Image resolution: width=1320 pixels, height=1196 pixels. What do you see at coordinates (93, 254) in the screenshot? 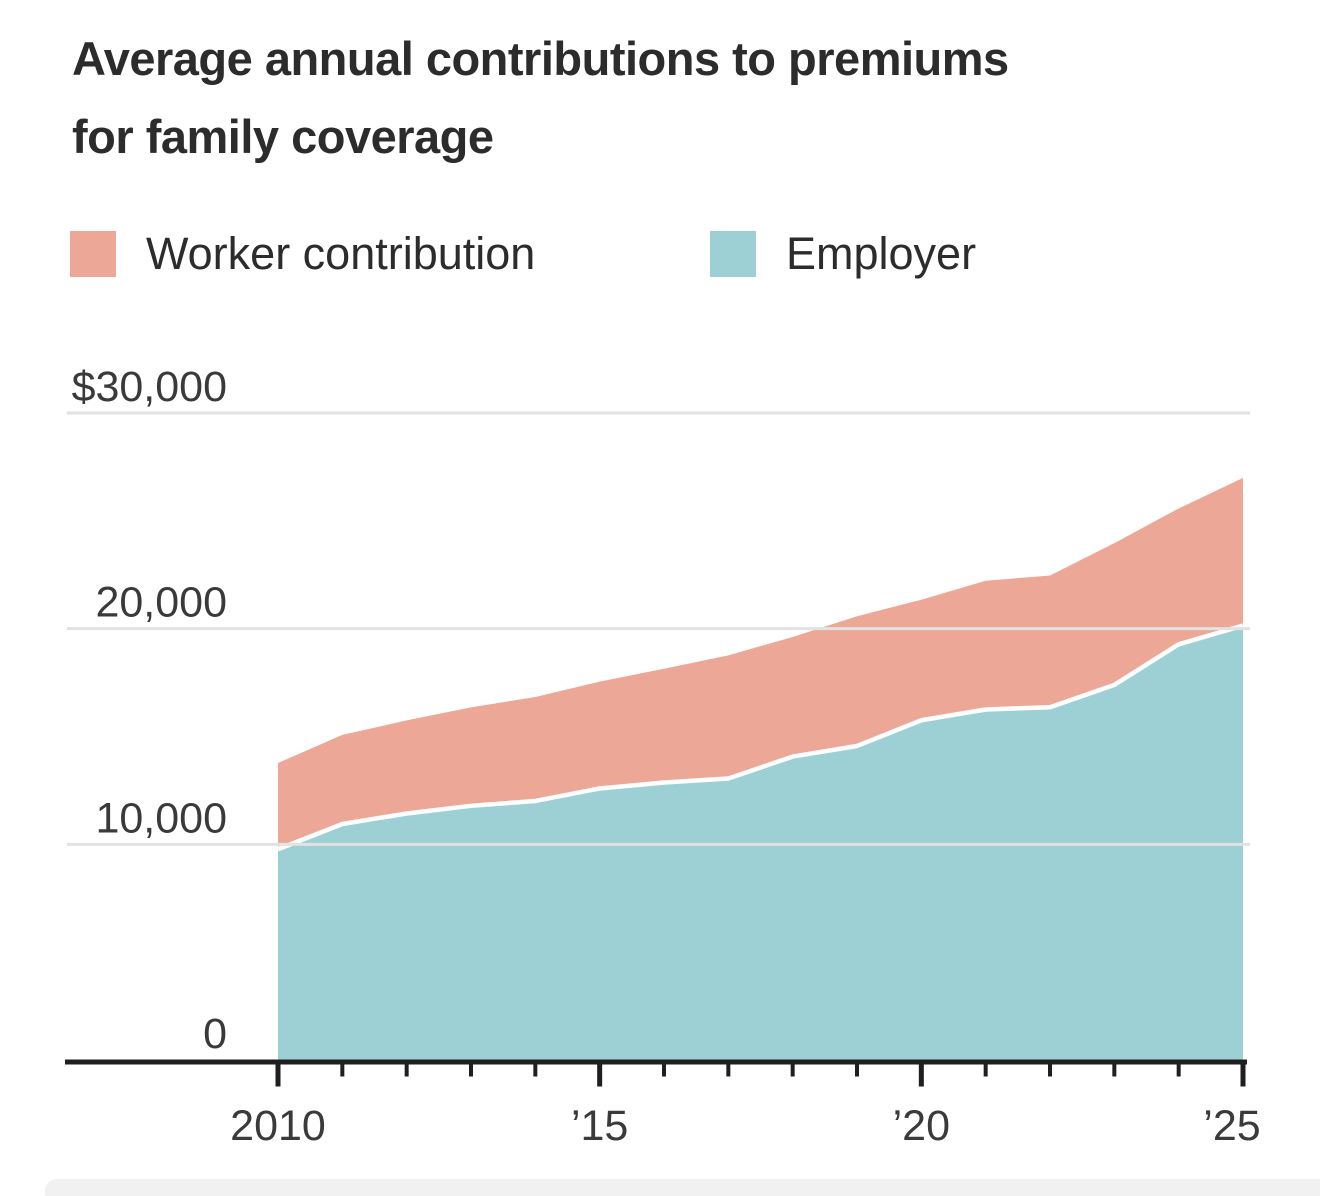
I see `worker-swatch-icon` at bounding box center [93, 254].